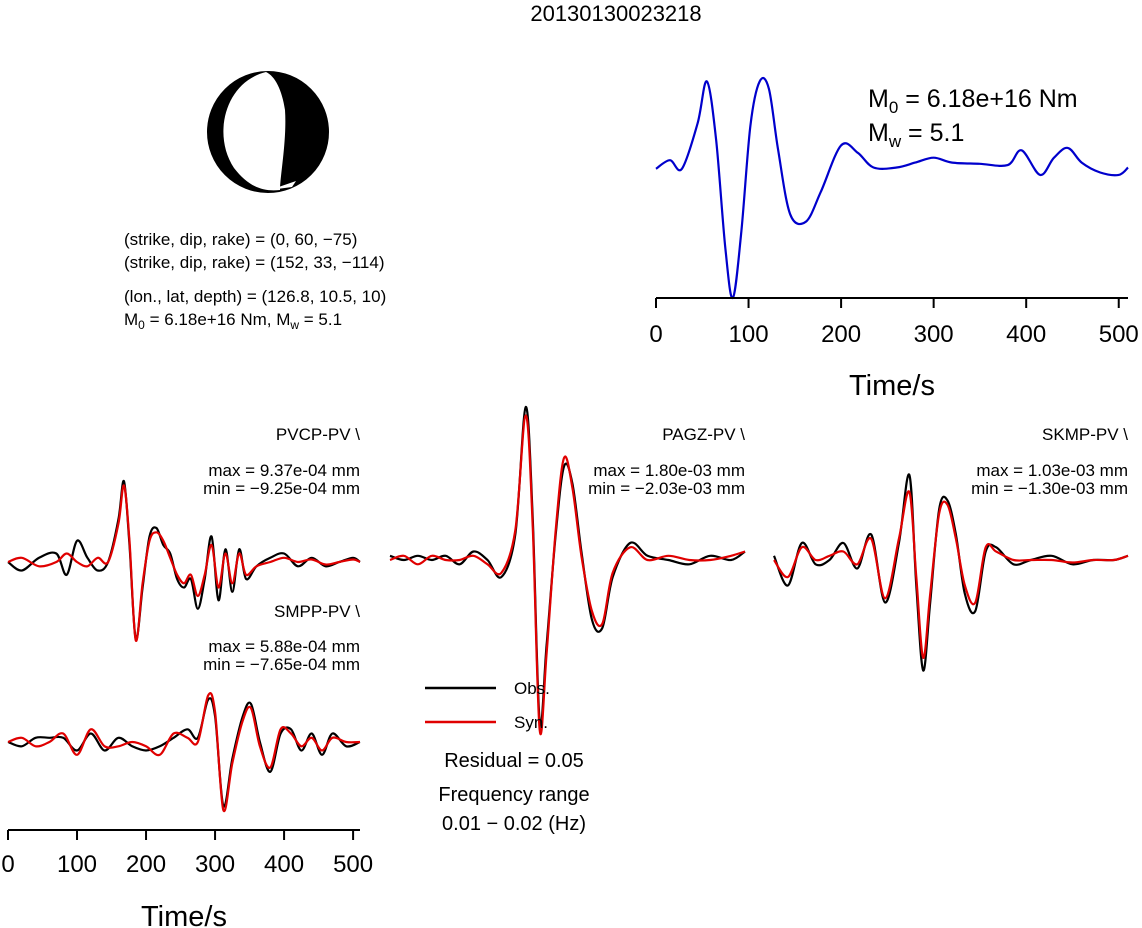 Image resolution: width=1142 pixels, height=928 pixels. What do you see at coordinates (973, 101) in the screenshot?
I see `stf-m0-label: M0 = 6.18e+16 Nm` at bounding box center [973, 101].